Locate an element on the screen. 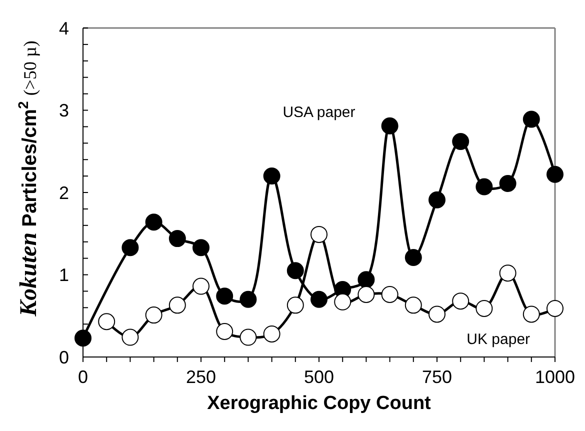 Image resolution: width=585 pixels, height=431 pixels. x-tick-label: 0 is located at coordinates (83, 377).